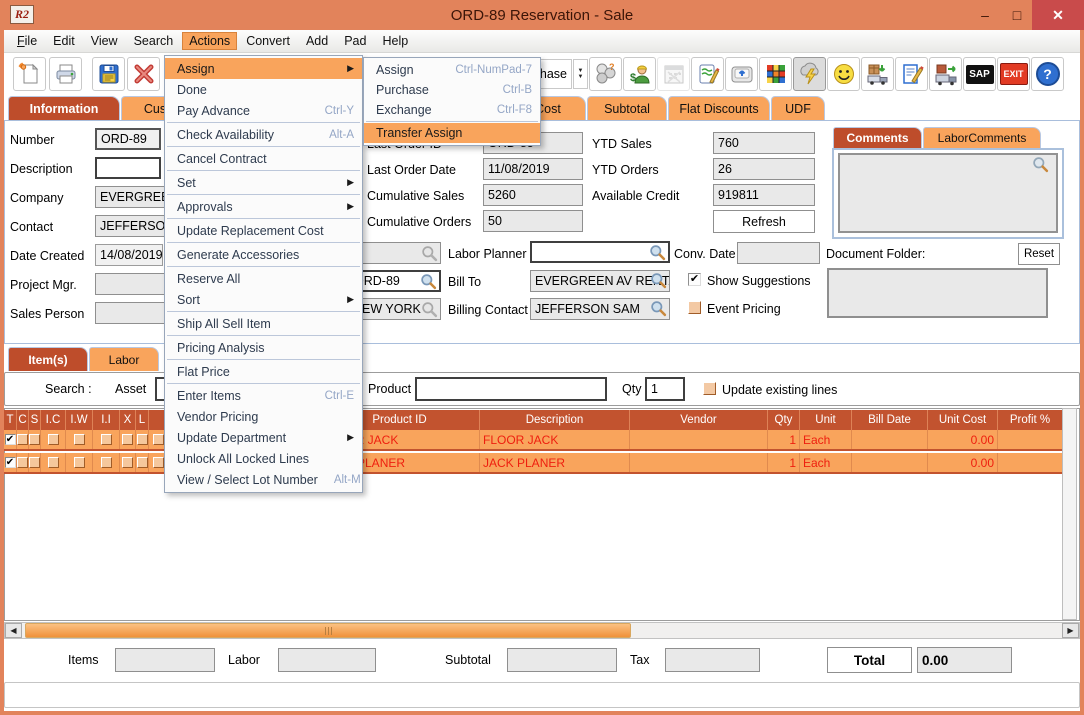 The image size is (1084, 715). What do you see at coordinates (454, 70) in the screenshot?
I see `submenu-item-assign: Assign Ctrl-NumPad-7` at bounding box center [454, 70].